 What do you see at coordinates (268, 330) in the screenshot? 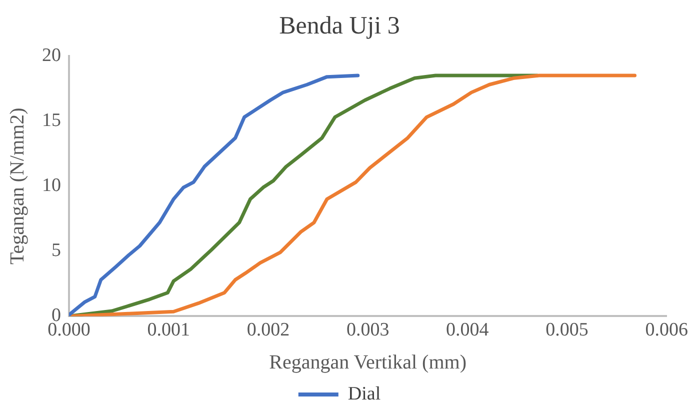
I see `x-tick-label: 0.002` at bounding box center [268, 330].